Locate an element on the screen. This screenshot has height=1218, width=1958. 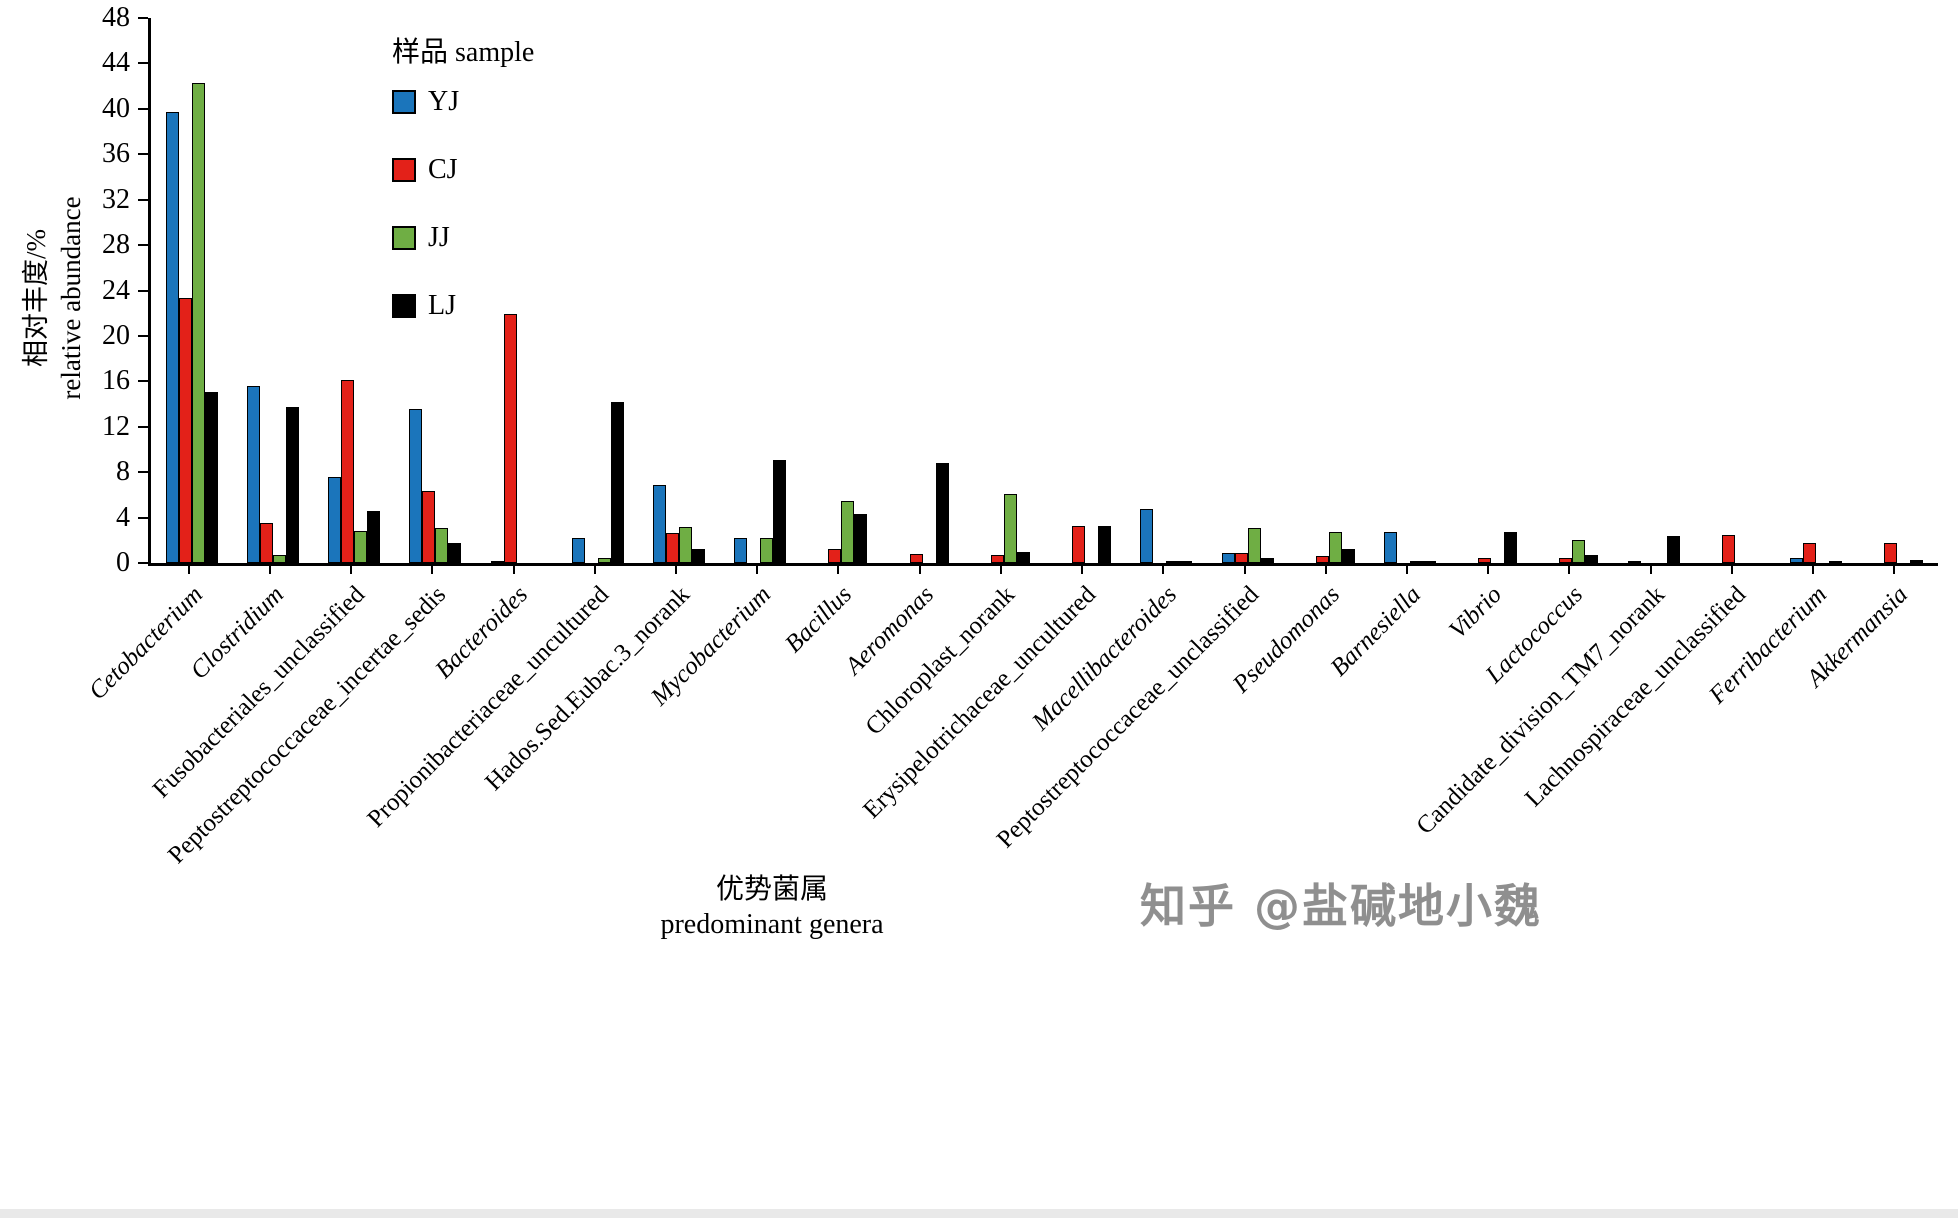
bar-yj-Fusobacteriales_unclassified is located at coordinates (335, 519).